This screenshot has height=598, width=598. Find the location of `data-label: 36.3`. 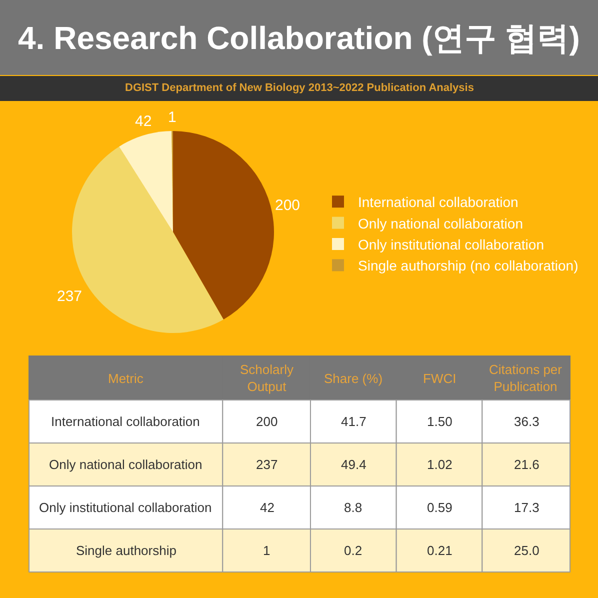

data-label: 36.3 is located at coordinates (527, 421).